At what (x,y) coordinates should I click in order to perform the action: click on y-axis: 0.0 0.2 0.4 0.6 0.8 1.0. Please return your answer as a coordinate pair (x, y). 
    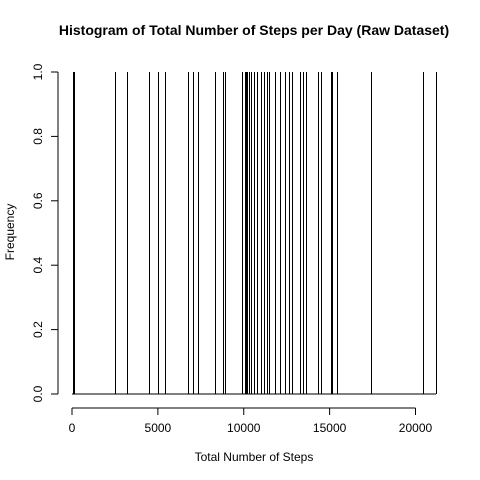
    Looking at the image, I should click on (45, 232).